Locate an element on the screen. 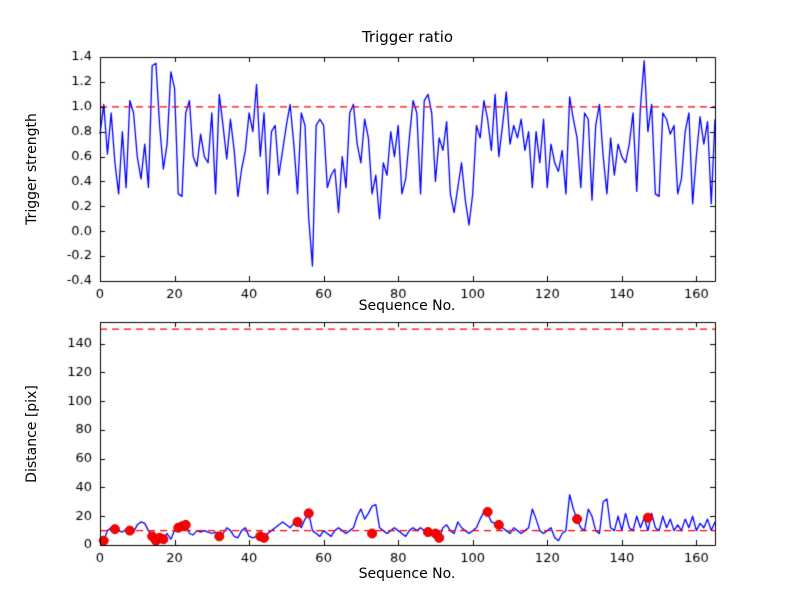  top-plot-title: Trigger ratio is located at coordinates (407, 37).